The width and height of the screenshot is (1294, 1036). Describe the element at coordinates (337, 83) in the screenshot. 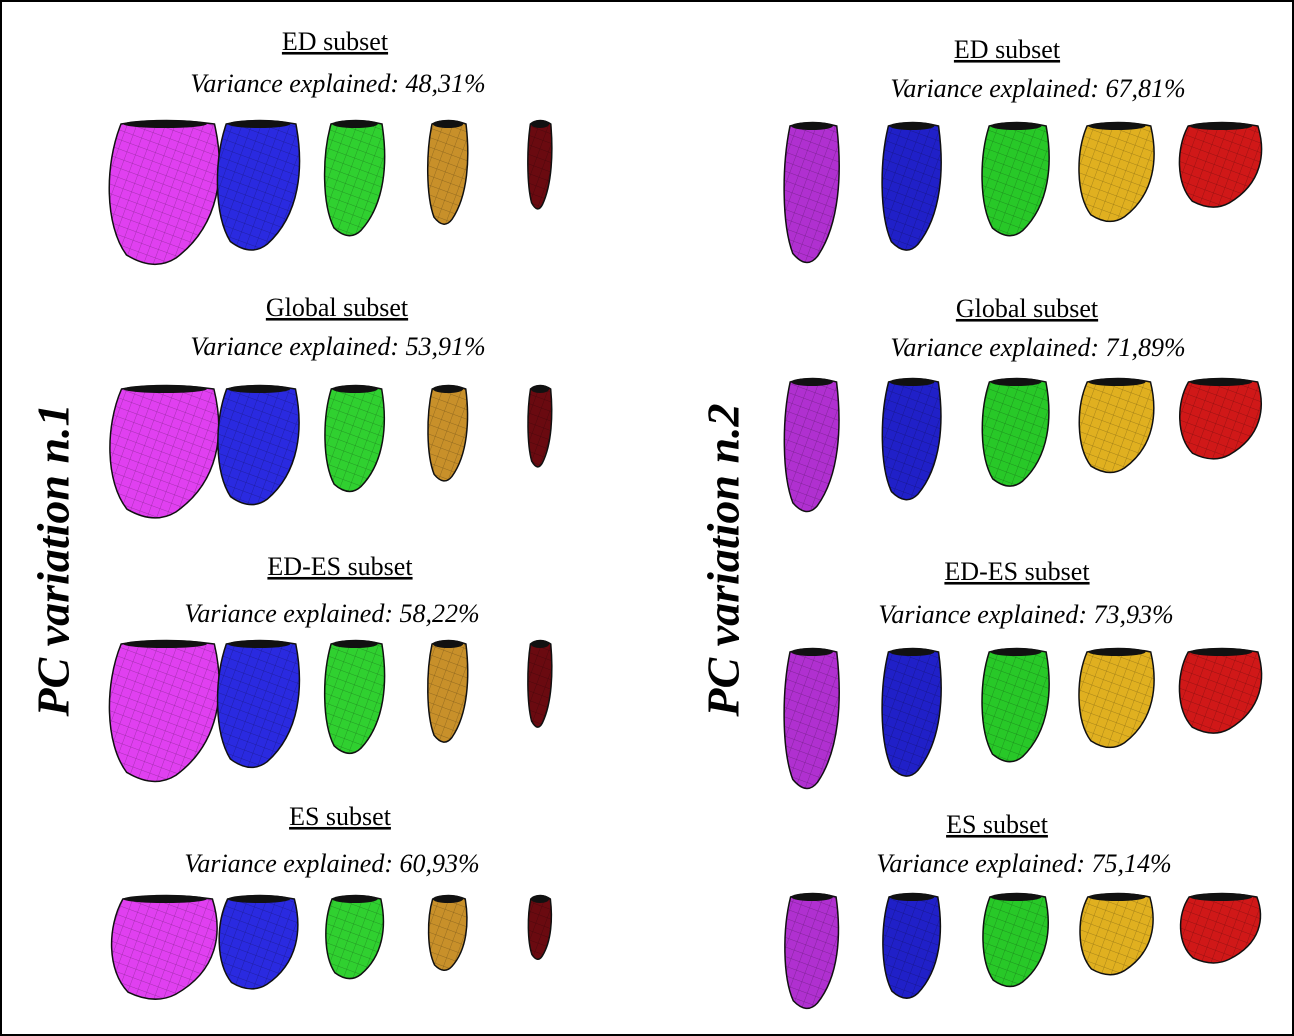

I see `variance-text: Variance explained: 48,31%` at that location.